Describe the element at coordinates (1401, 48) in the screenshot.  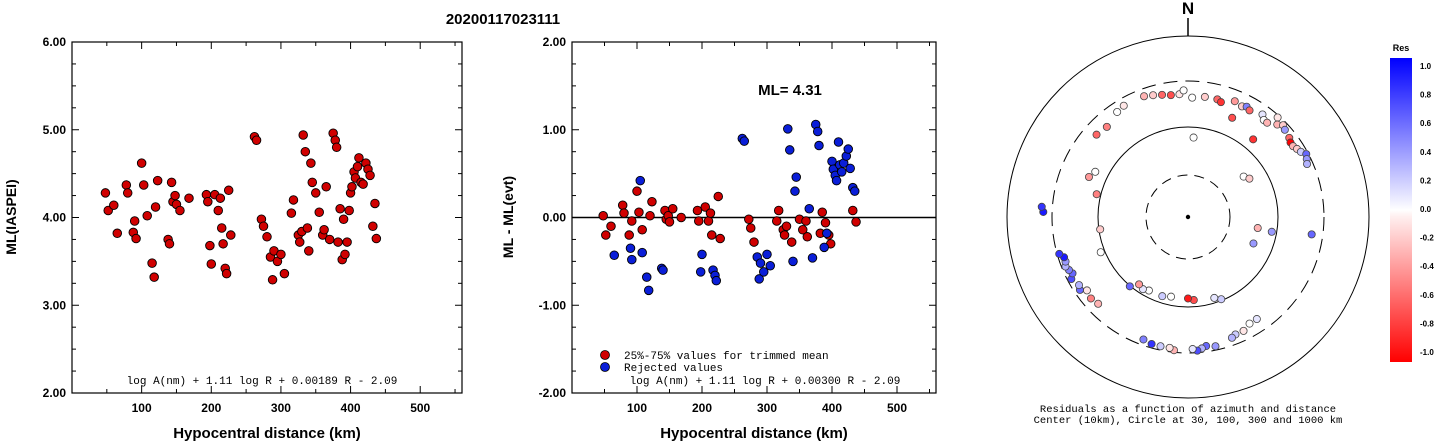
I see `colorbar-title: Res` at that location.